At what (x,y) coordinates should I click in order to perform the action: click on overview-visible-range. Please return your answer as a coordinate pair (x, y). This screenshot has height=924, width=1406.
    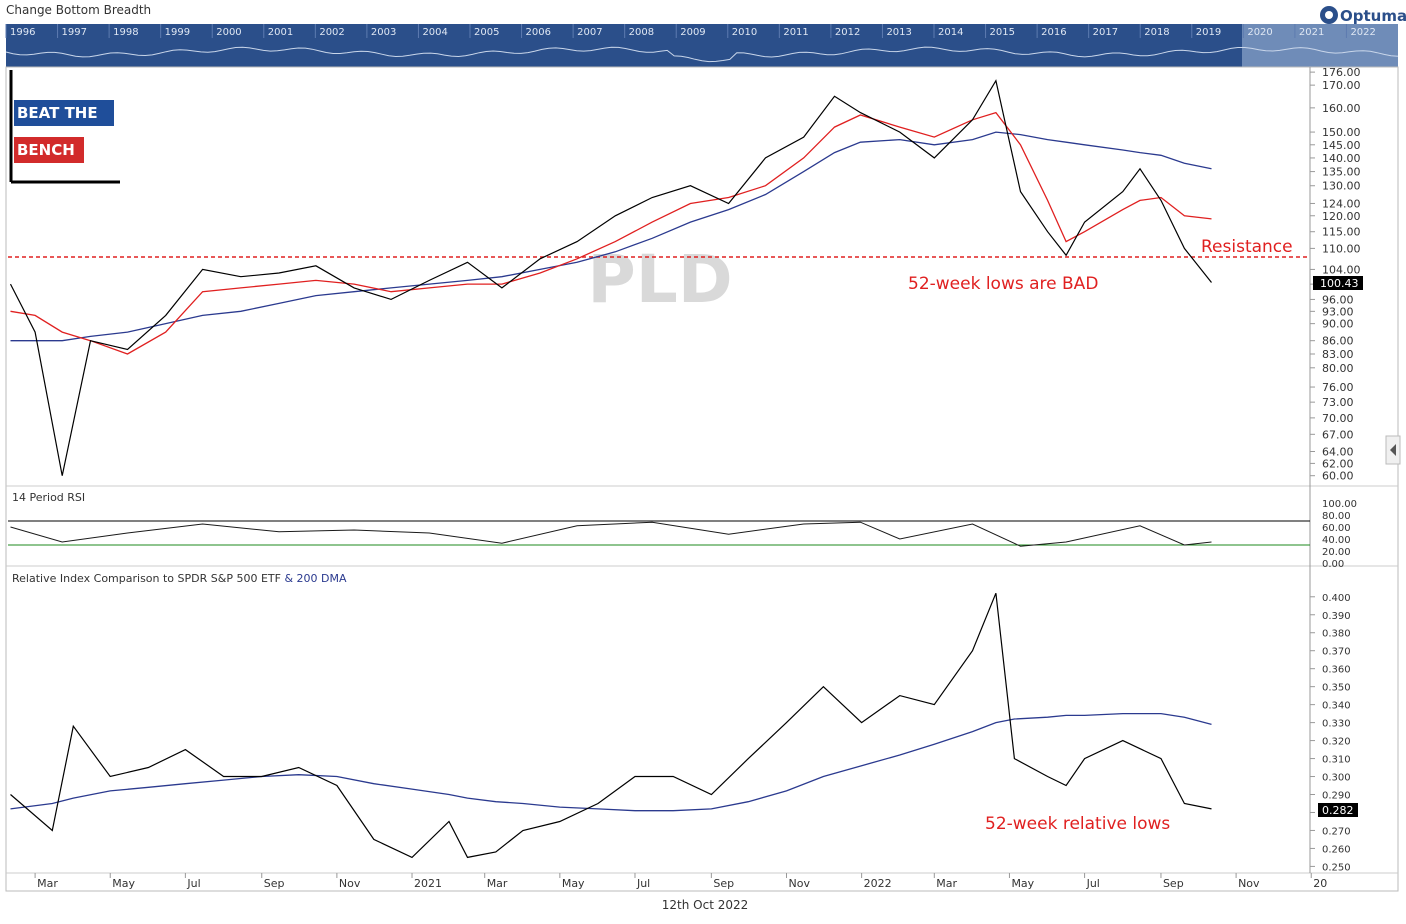
    Looking at the image, I should click on (1320, 45).